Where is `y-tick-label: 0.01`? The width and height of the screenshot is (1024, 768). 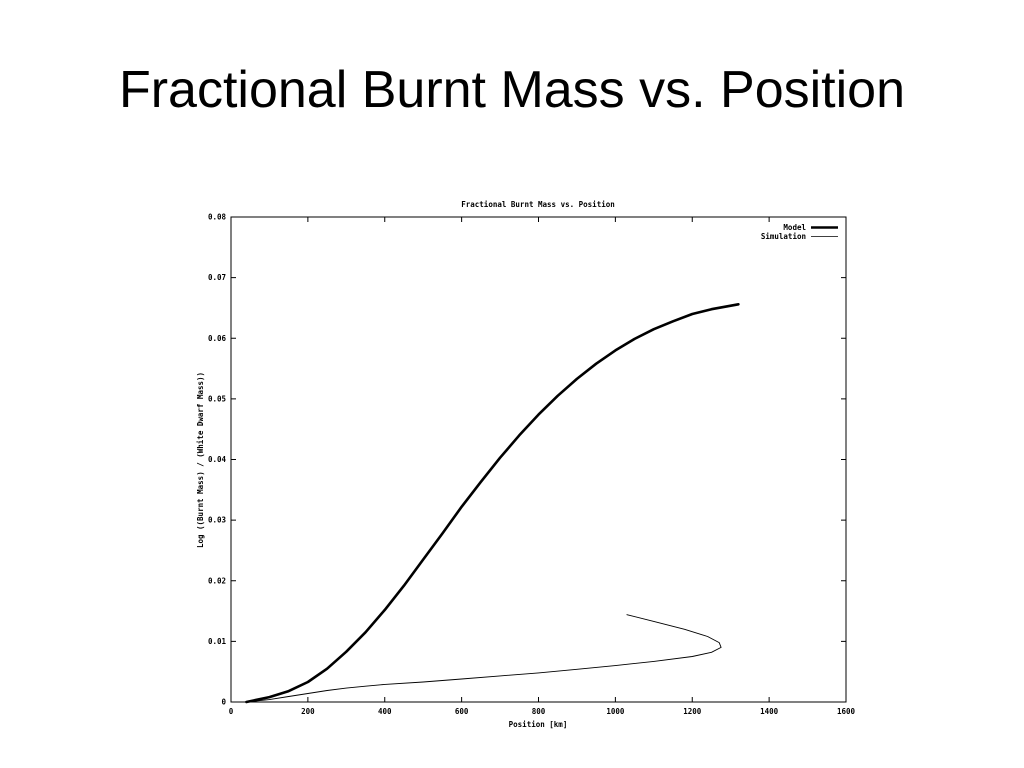
y-tick-label: 0.01 is located at coordinates (217, 641).